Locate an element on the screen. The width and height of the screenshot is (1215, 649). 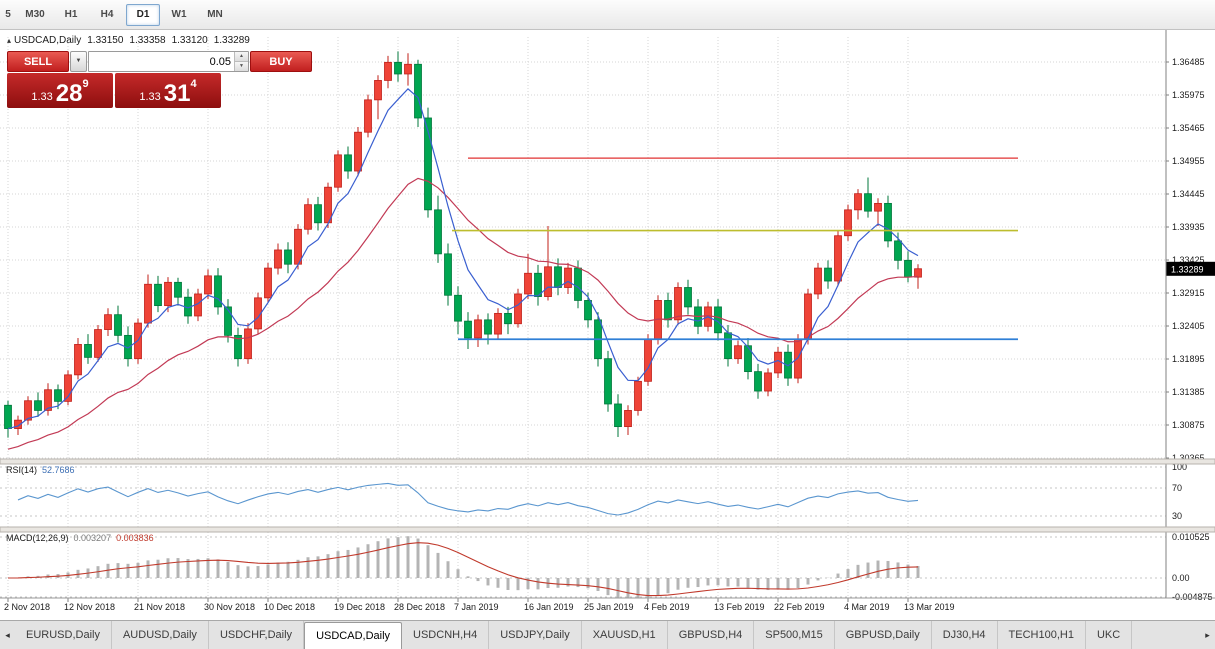
svg-text: 1.31385 is located at coordinates (1188, 392).